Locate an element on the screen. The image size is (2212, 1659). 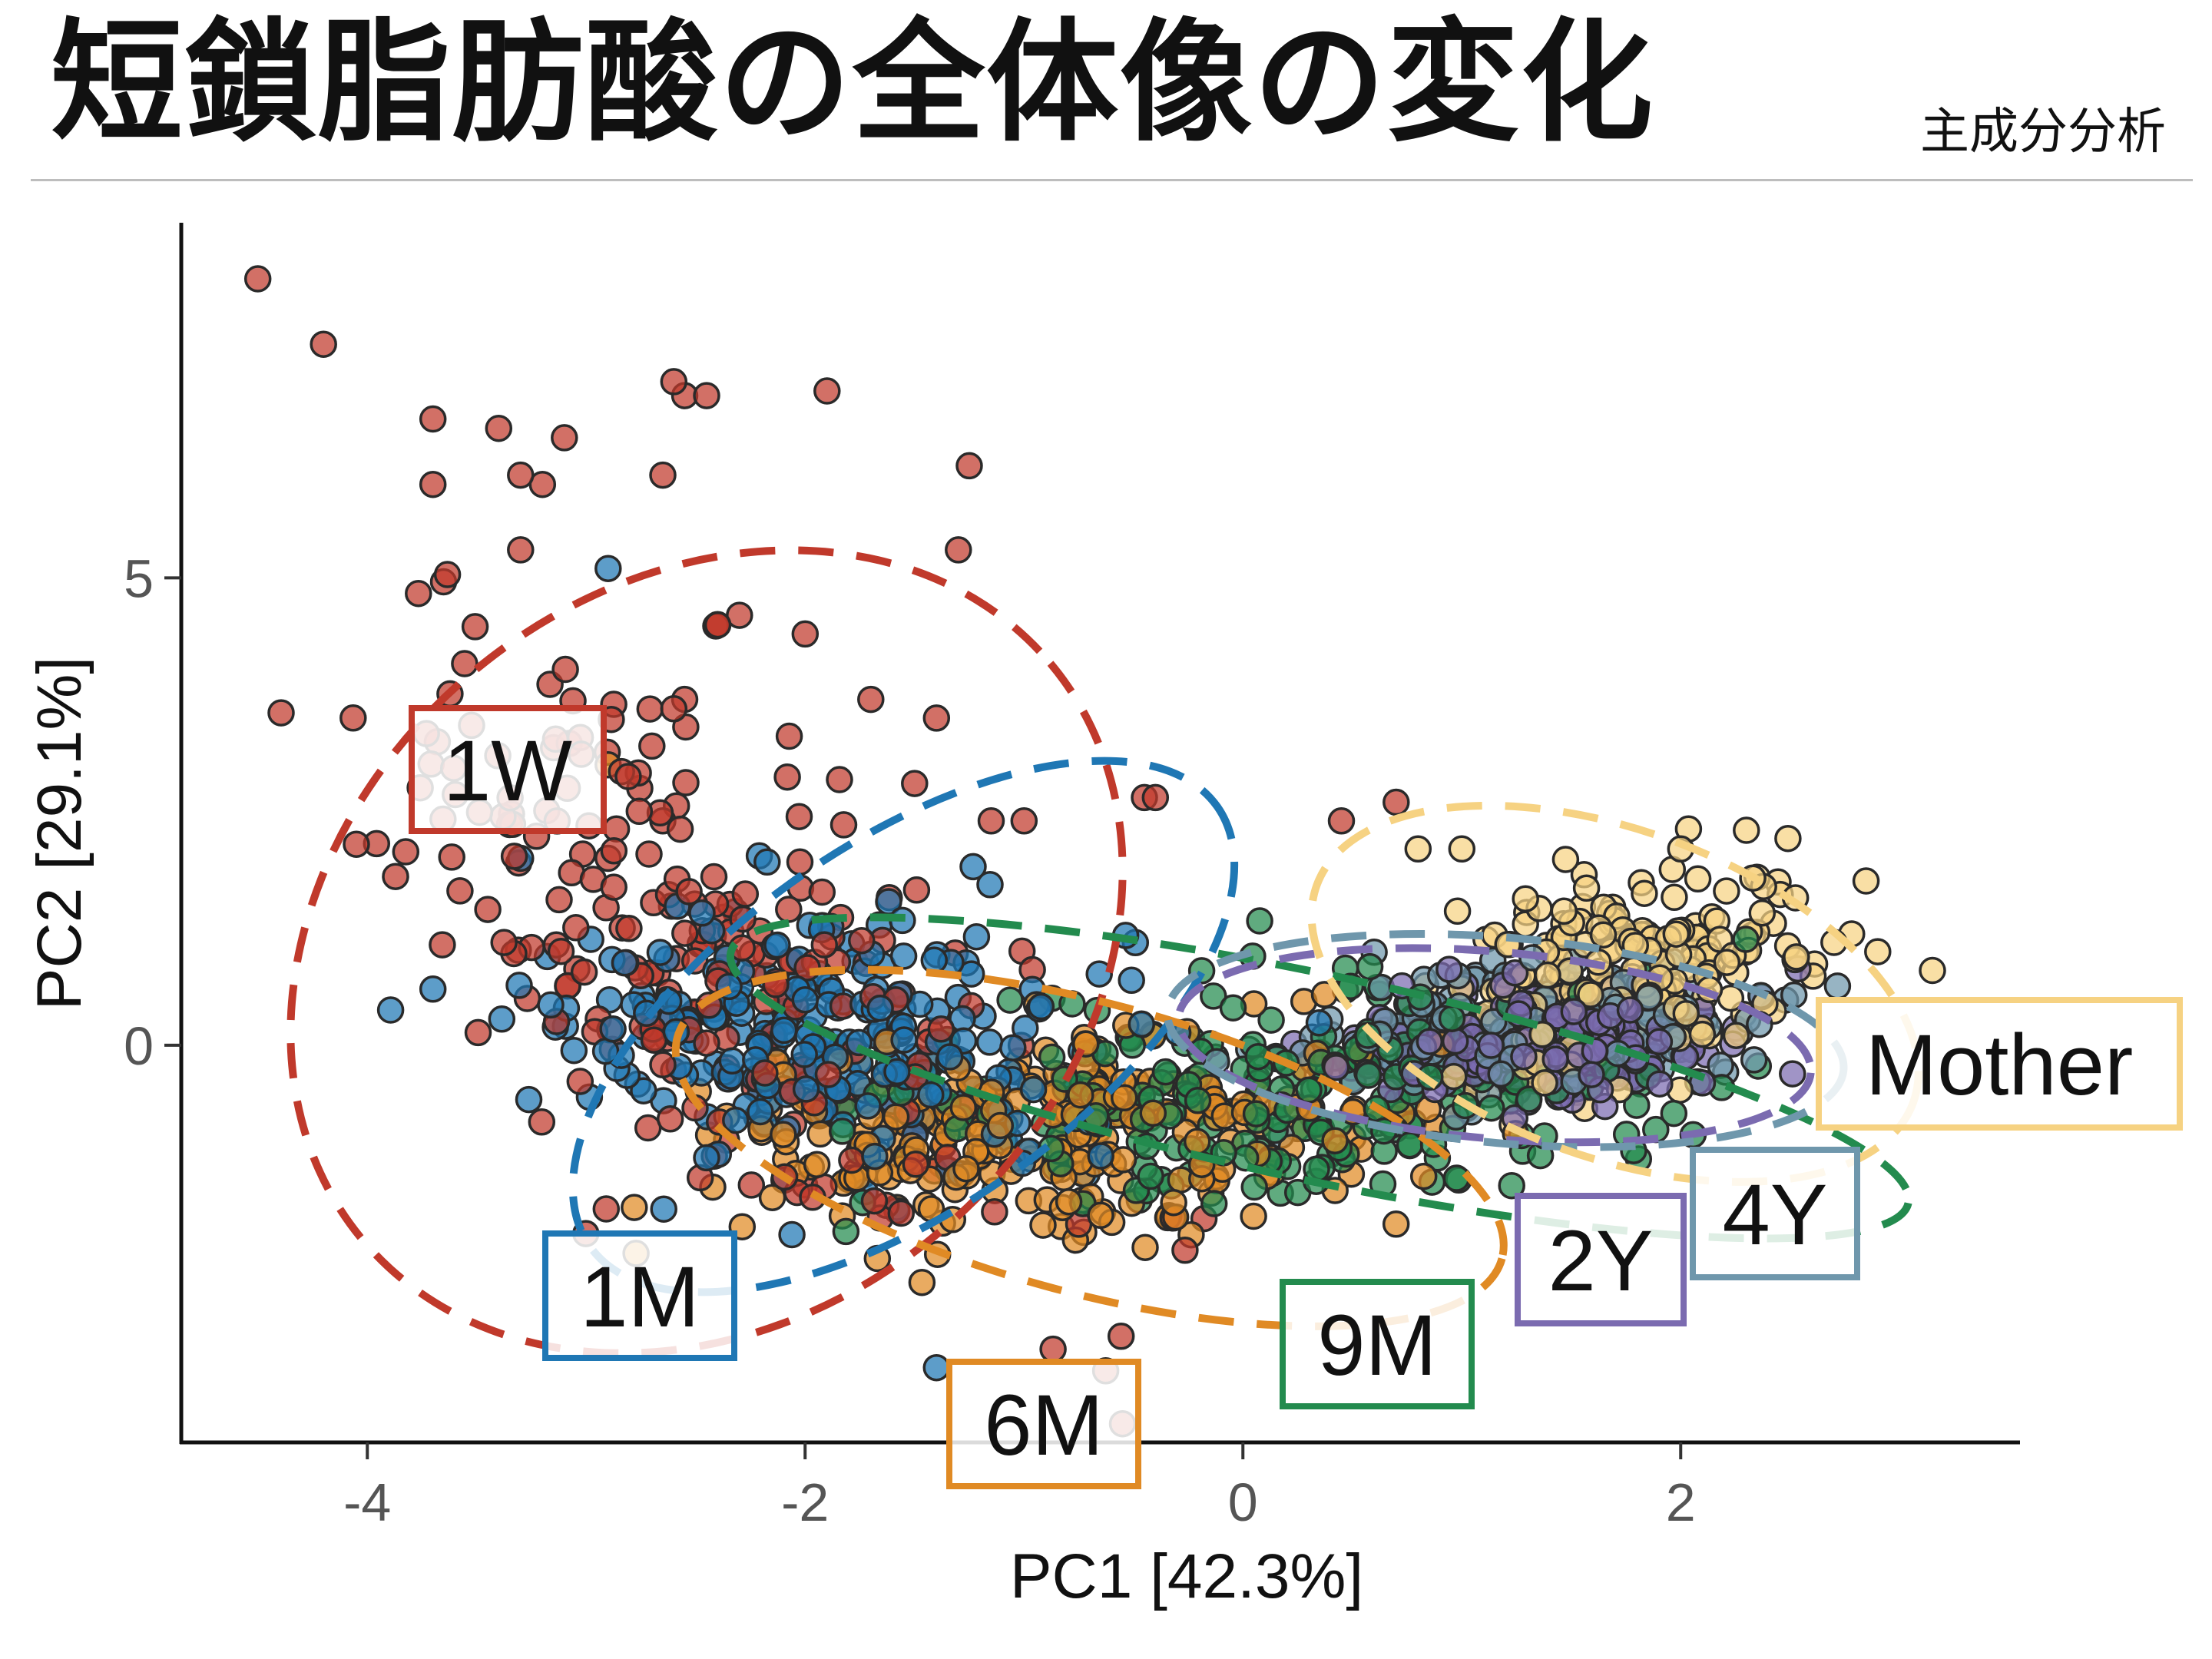
group-label-1m: 1M is located at coordinates (640, 1297).